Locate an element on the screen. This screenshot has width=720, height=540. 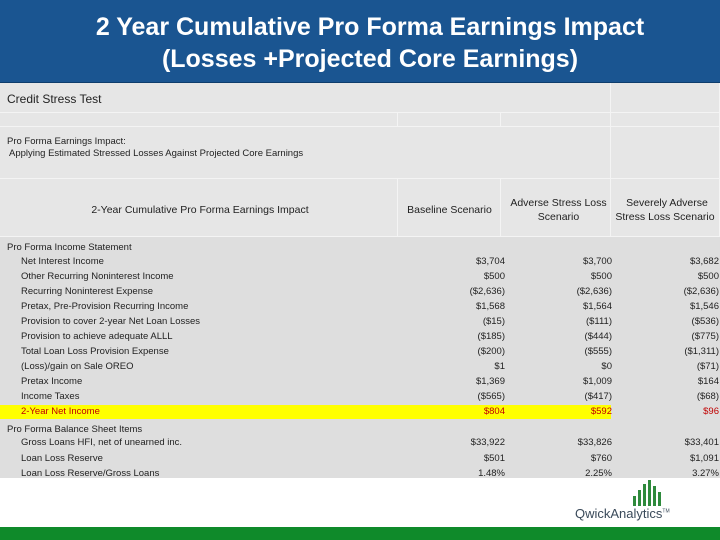
row-value-baseline: ($2,636) is located at coordinates (487, 291).